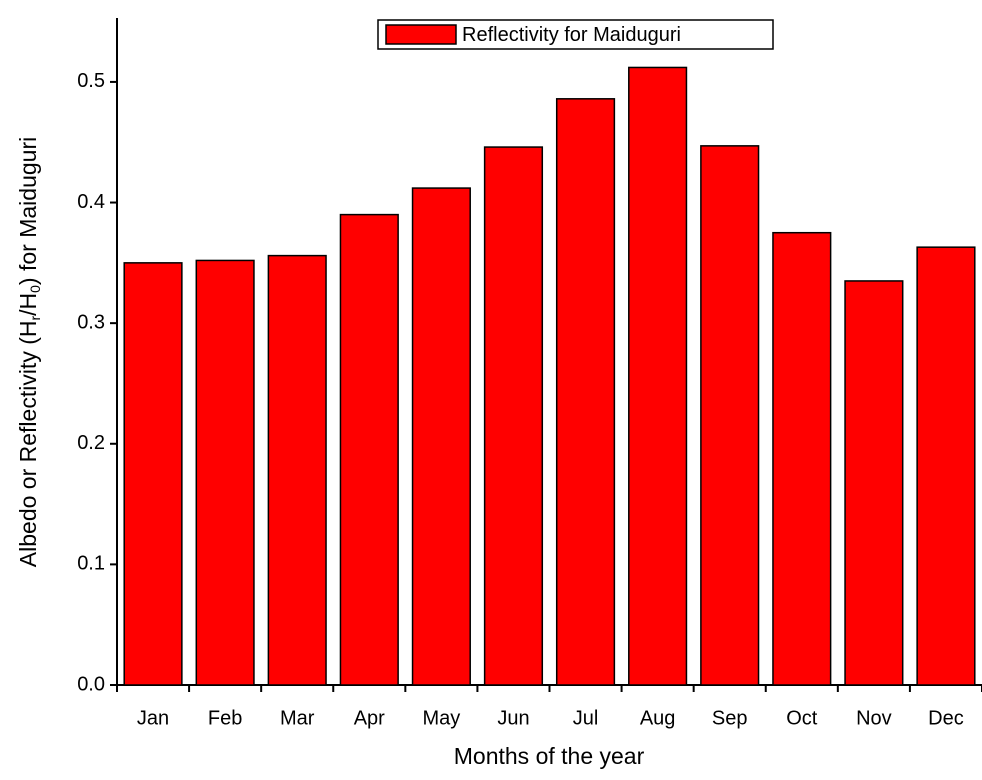  I want to click on x-tick-label: Apr, so click(369, 718).